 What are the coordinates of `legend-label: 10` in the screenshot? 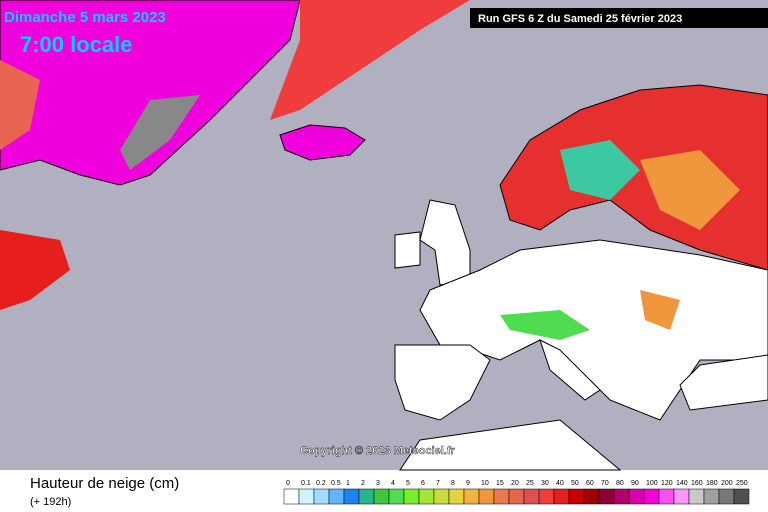 It's located at (485, 483).